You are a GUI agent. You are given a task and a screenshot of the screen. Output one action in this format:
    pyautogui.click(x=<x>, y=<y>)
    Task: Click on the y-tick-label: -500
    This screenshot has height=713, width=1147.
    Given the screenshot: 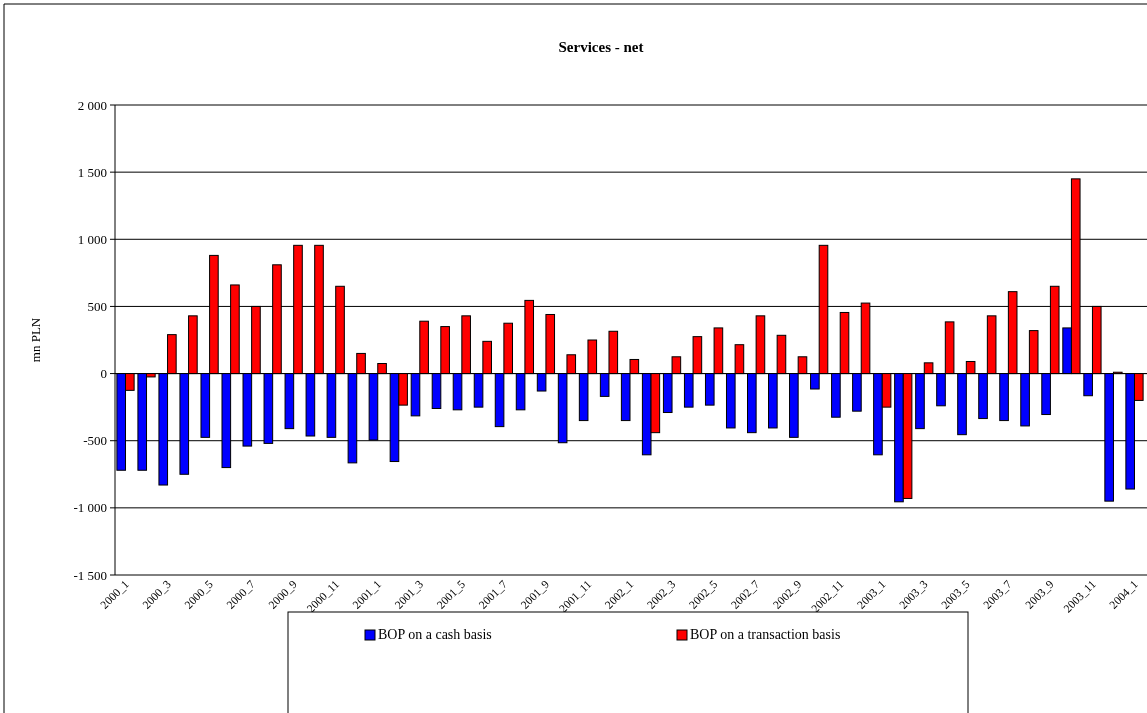 What is the action you would take?
    pyautogui.click(x=95, y=441)
    